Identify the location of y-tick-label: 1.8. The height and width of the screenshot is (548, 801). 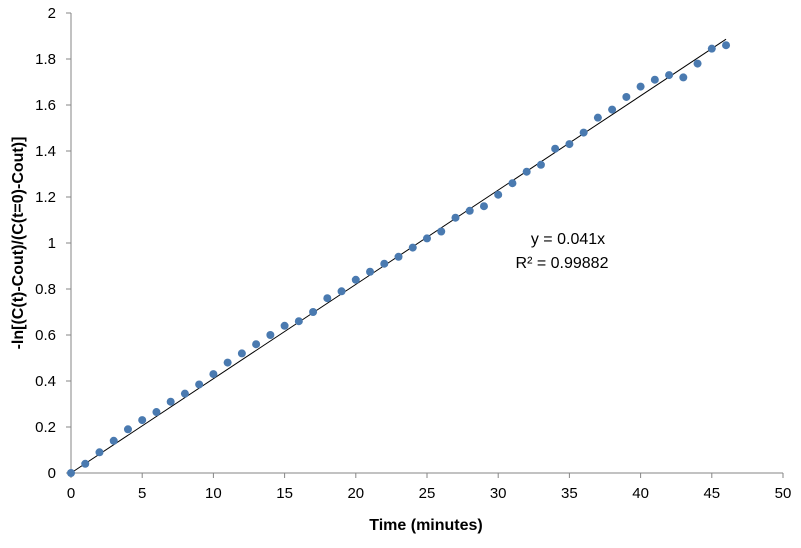
(45, 59).